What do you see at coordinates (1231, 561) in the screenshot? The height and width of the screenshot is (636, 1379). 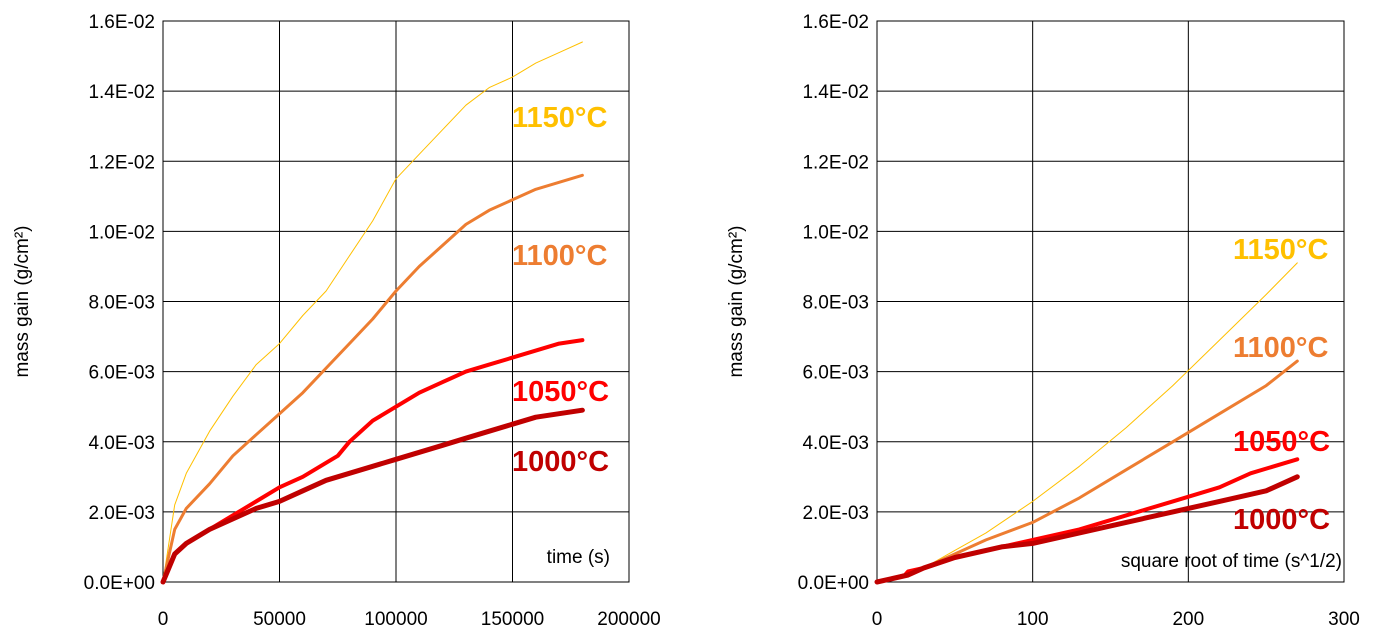 I see `x-axis-label: square root of time (s^1/2)` at bounding box center [1231, 561].